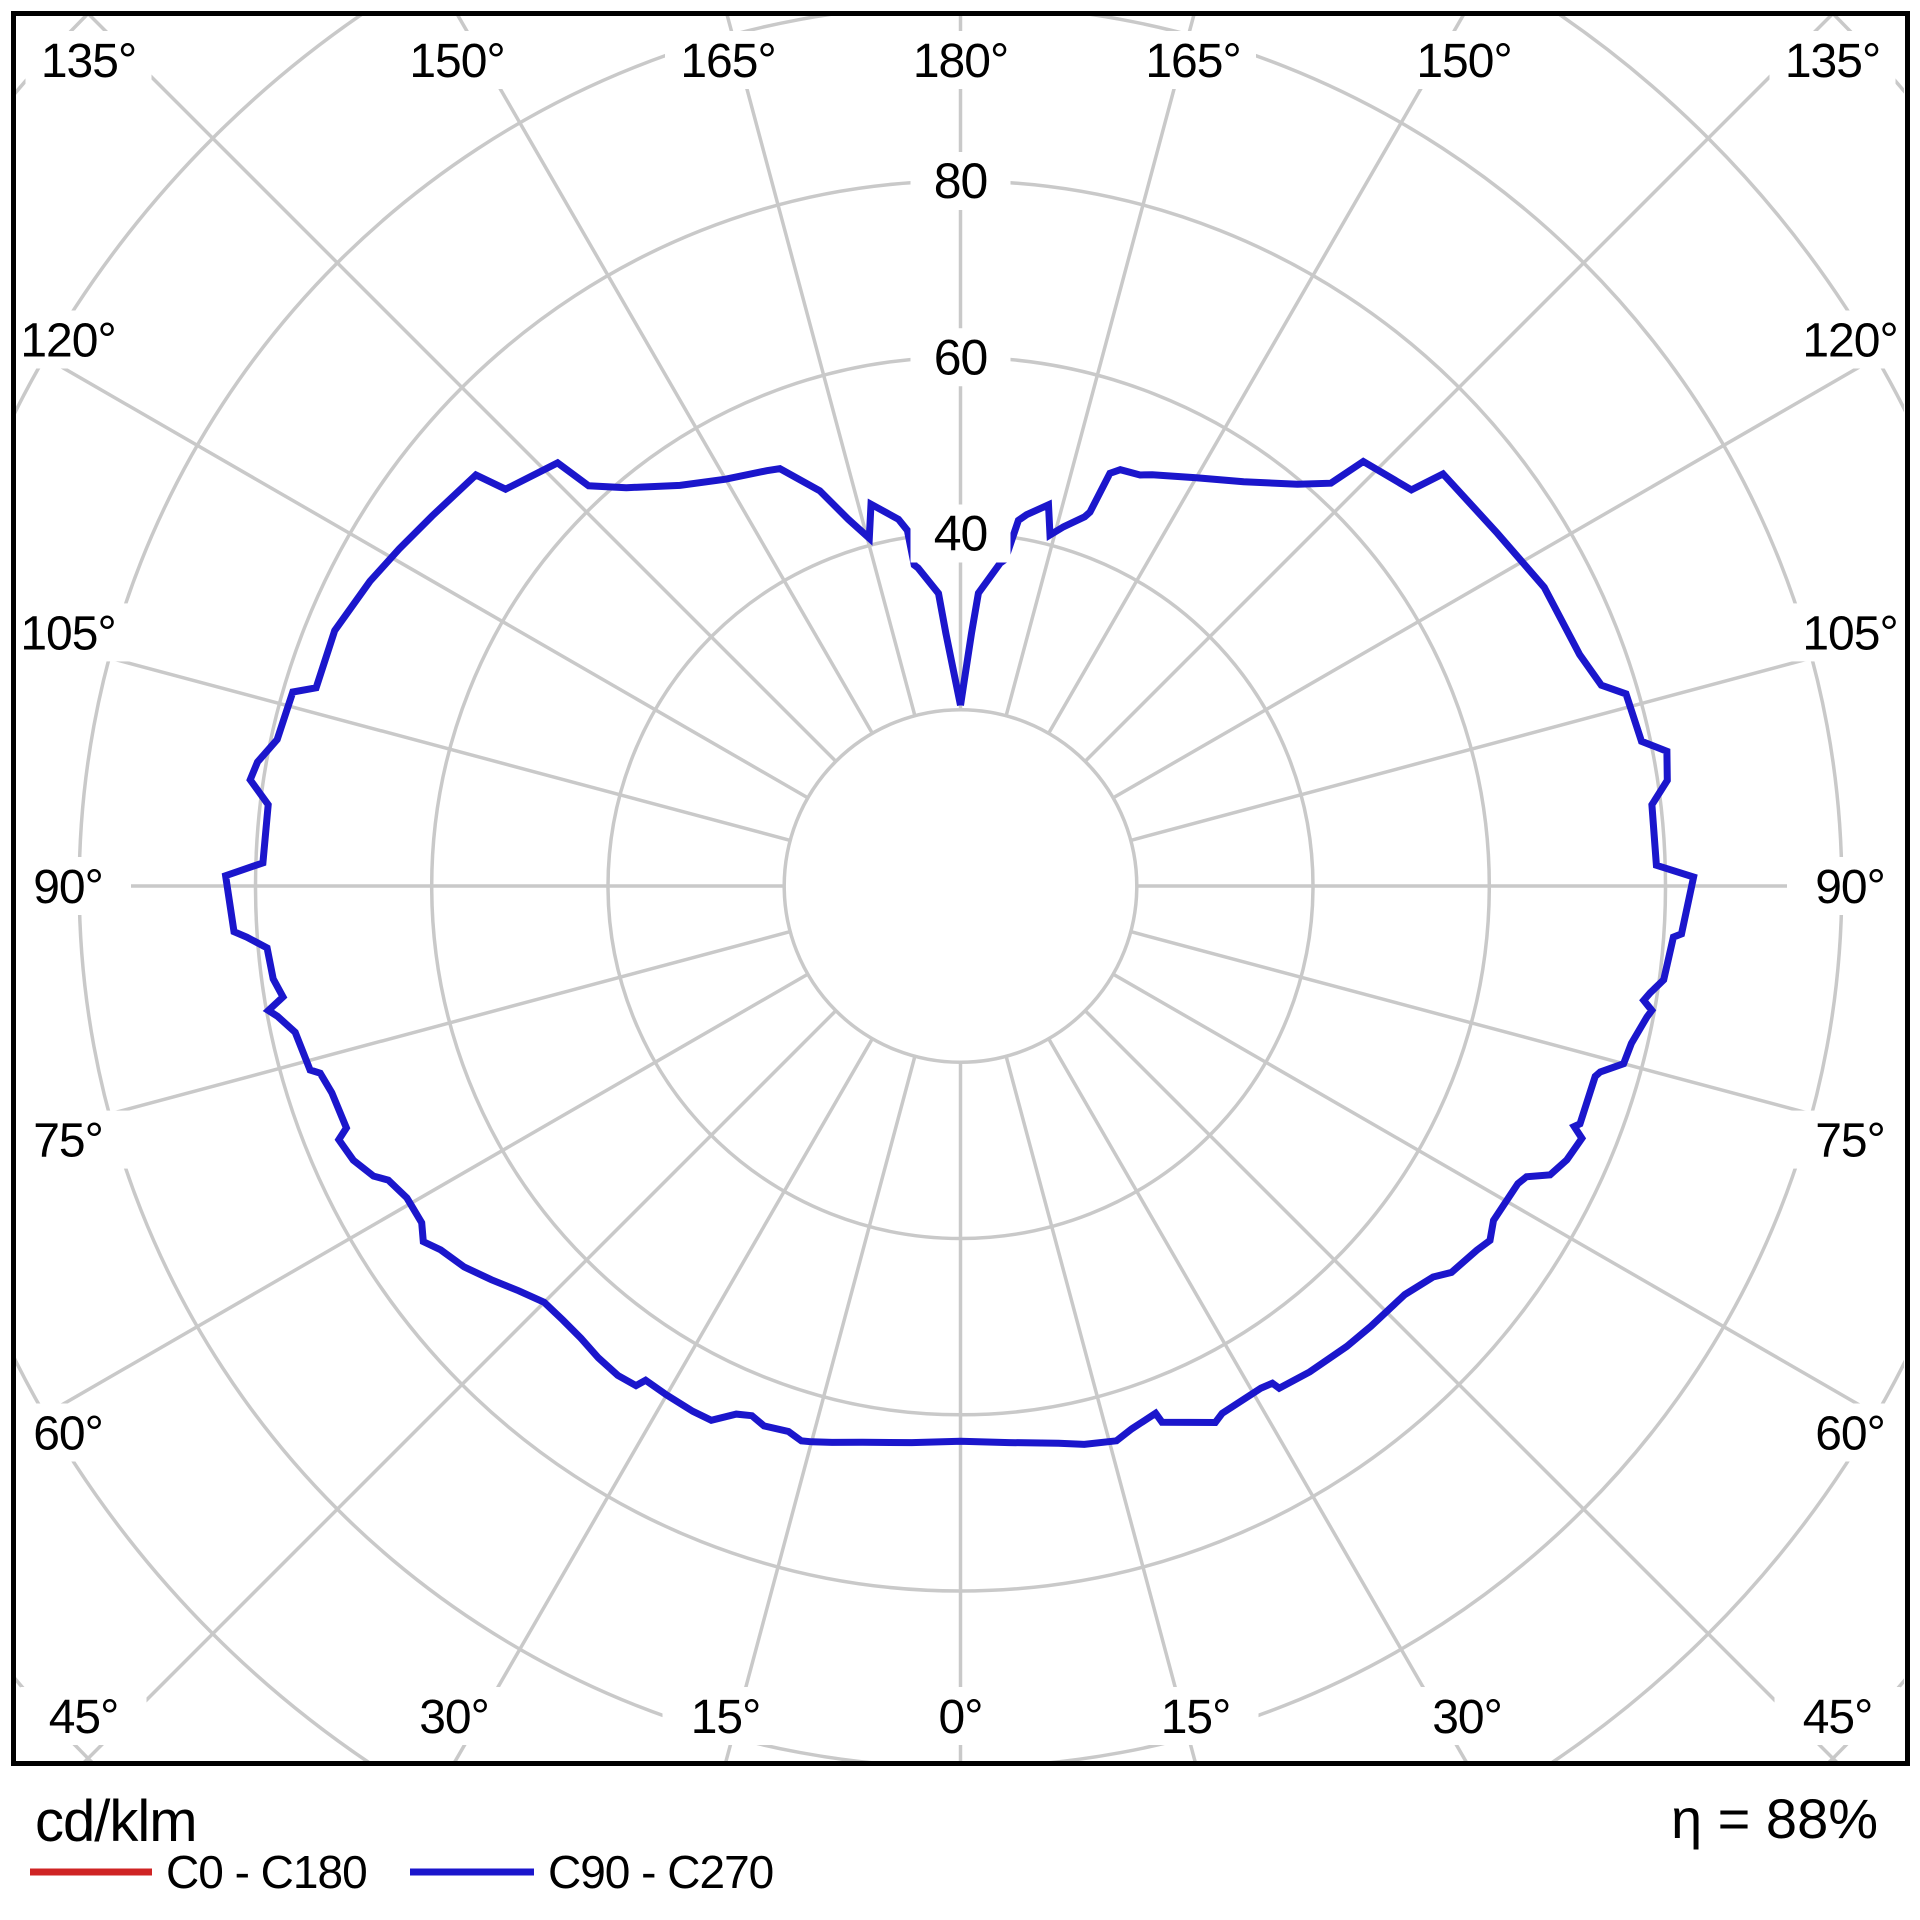  I want to click on ring-tick-80-bg, so click(960, 181).